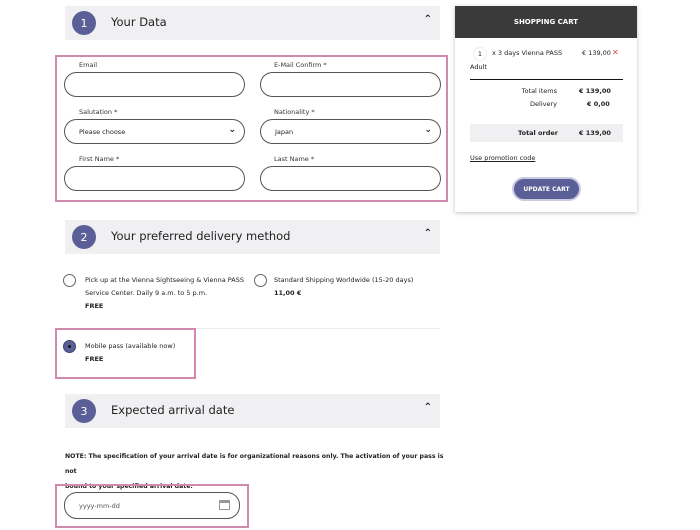 Image resolution: width=700 pixels, height=530 pixels. I want to click on email-confirm-label: E-Mail Confirm *, so click(300, 65).